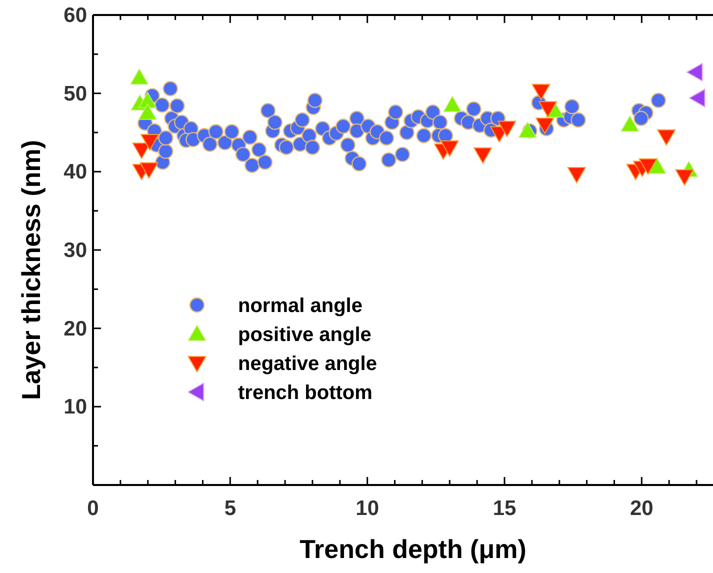  Describe the element at coordinates (305, 393) in the screenshot. I see `legend-label: trench bottom` at that location.